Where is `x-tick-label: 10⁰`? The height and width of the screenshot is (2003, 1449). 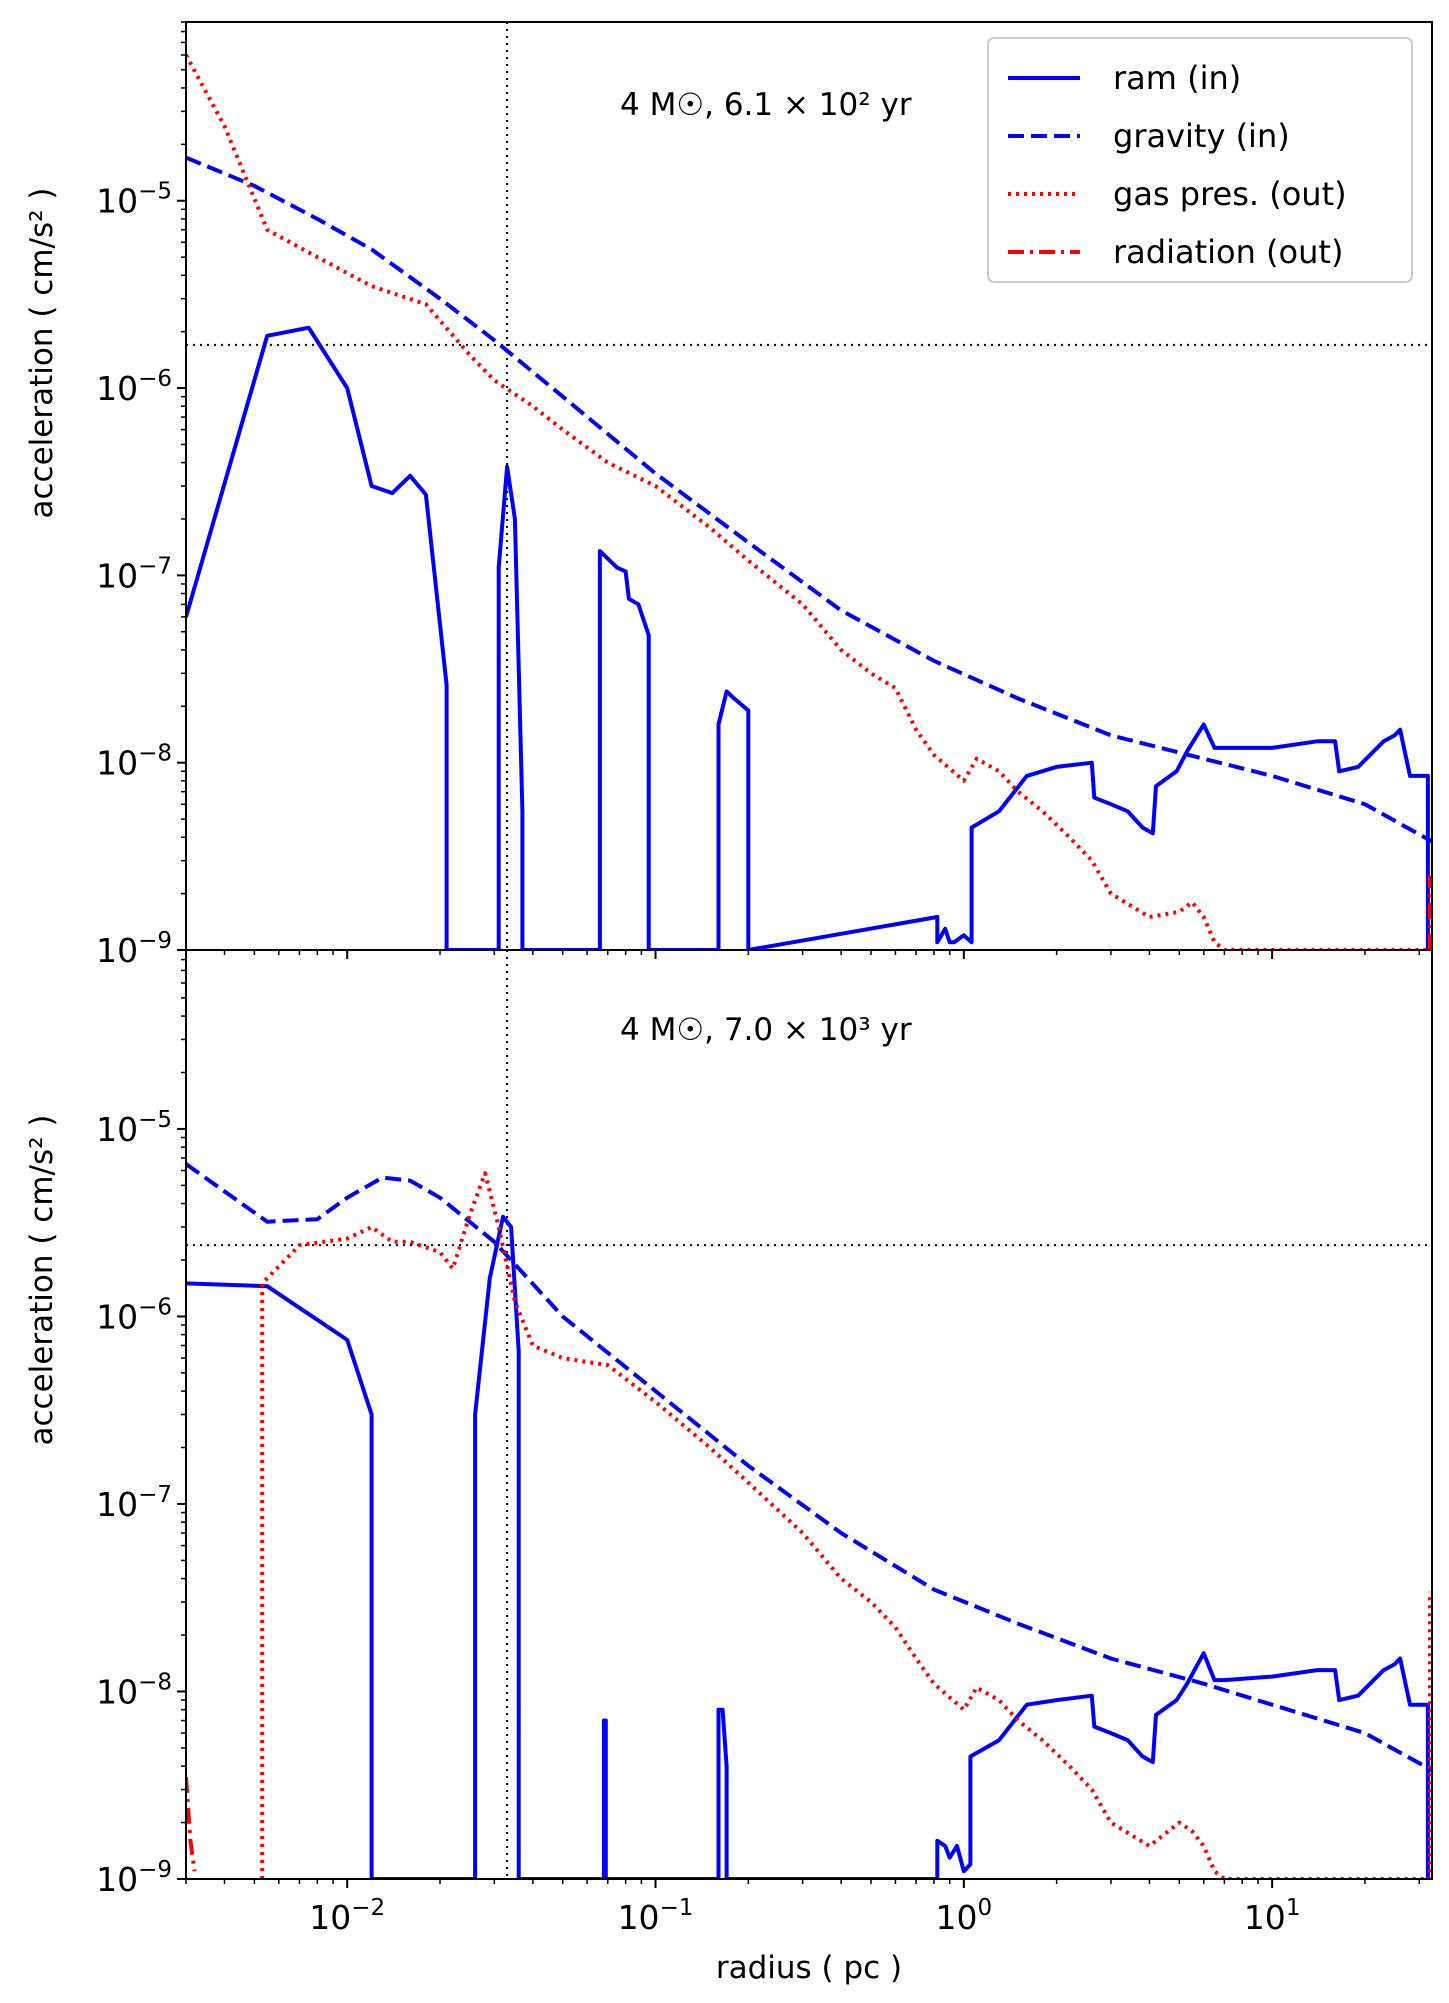
x-tick-label: 10⁰ is located at coordinates (964, 1916).